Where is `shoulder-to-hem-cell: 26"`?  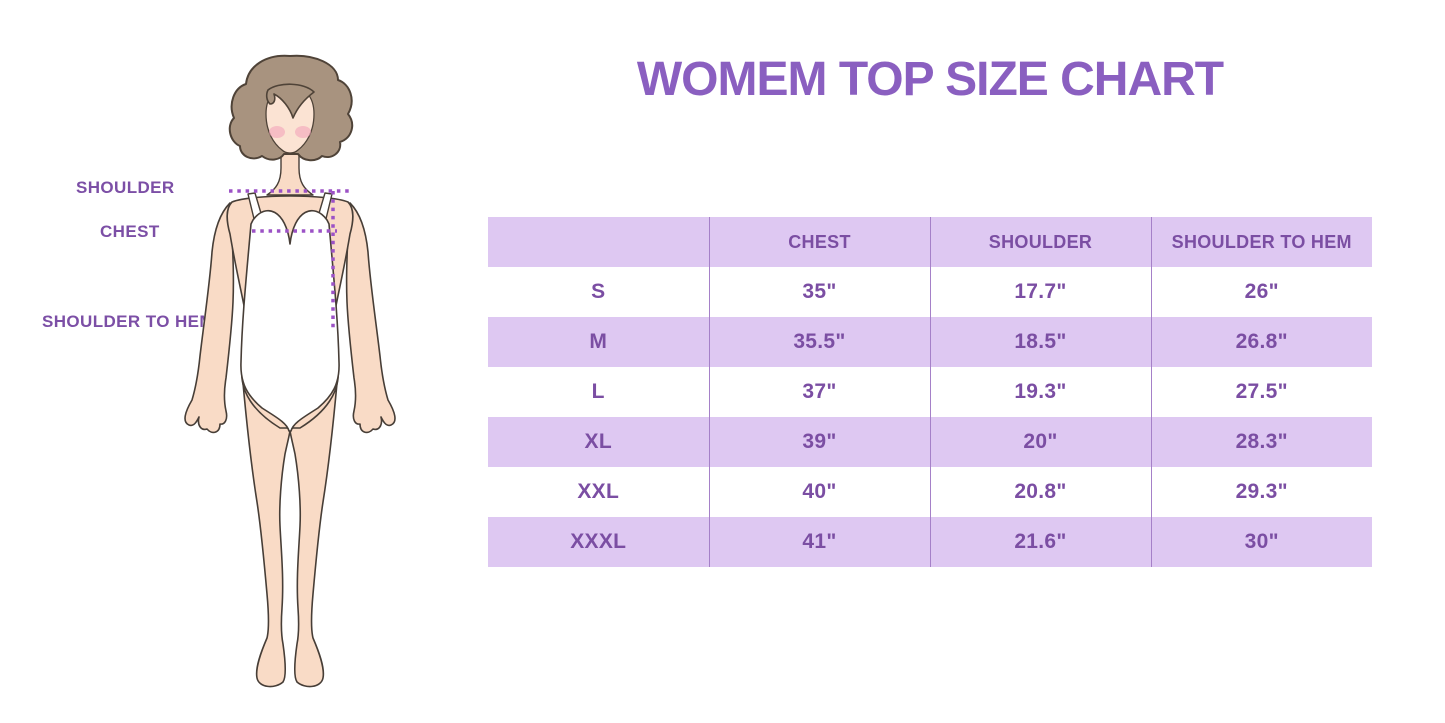
shoulder-to-hem-cell: 26" is located at coordinates (1261, 292).